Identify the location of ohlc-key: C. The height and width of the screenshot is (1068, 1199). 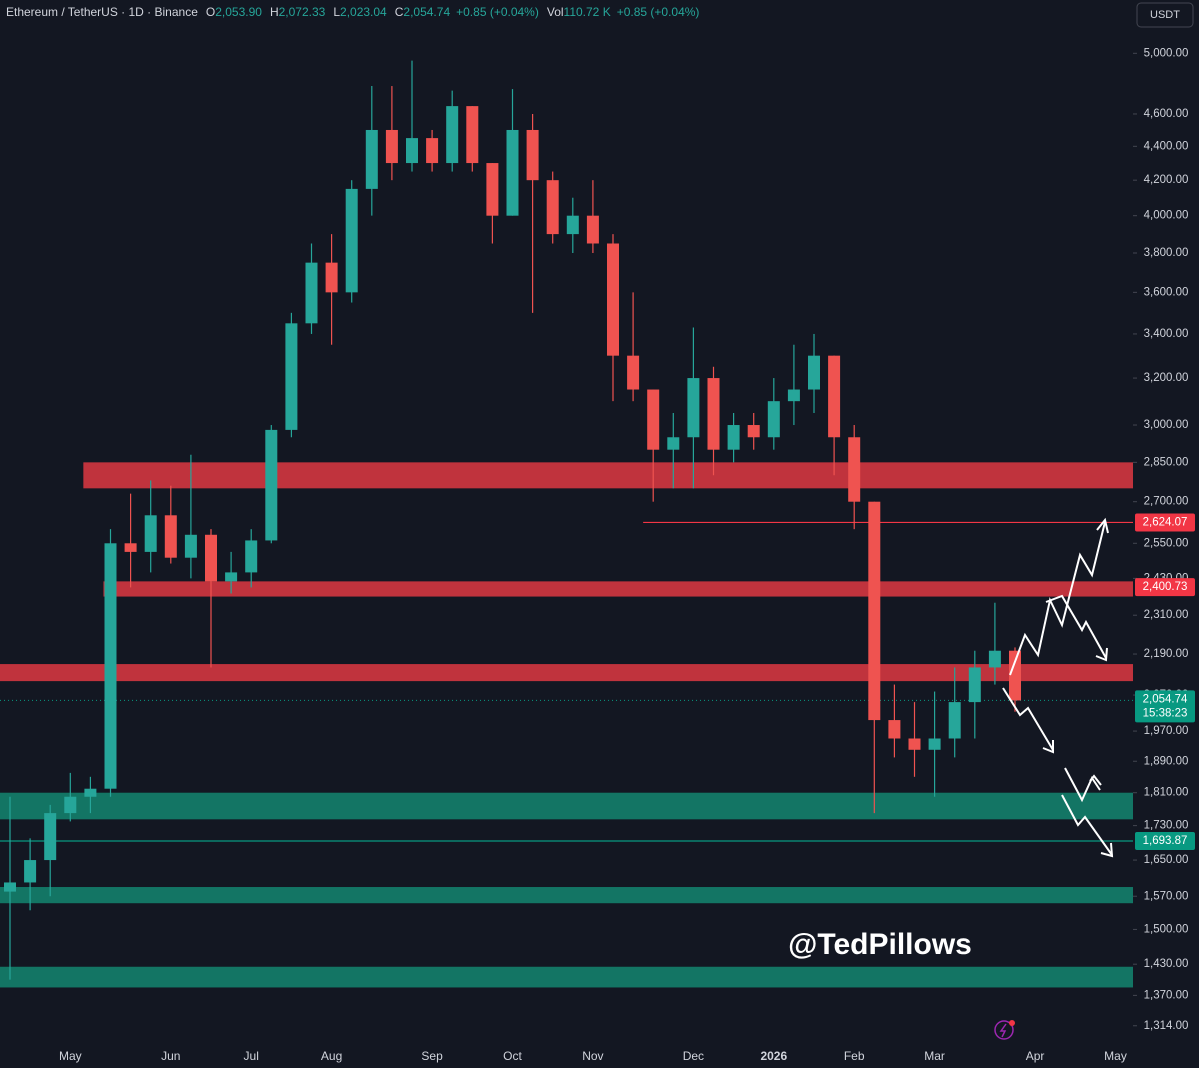
(399, 12).